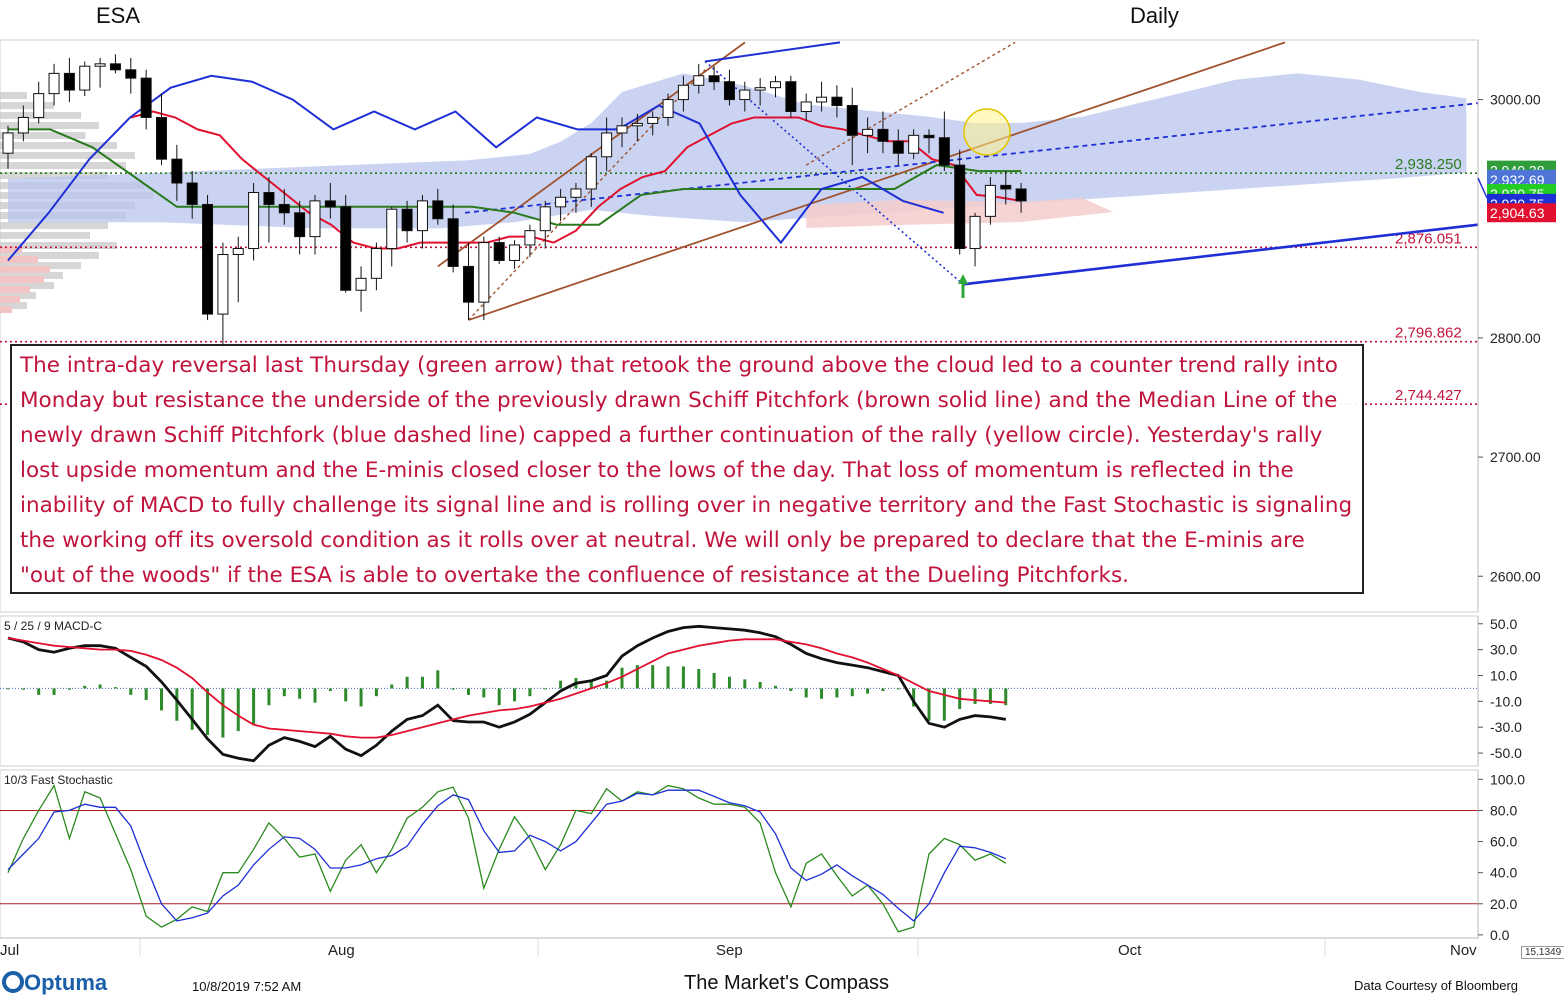  Describe the element at coordinates (729, 950) in the screenshot. I see `x-axis-label: Sep` at that location.